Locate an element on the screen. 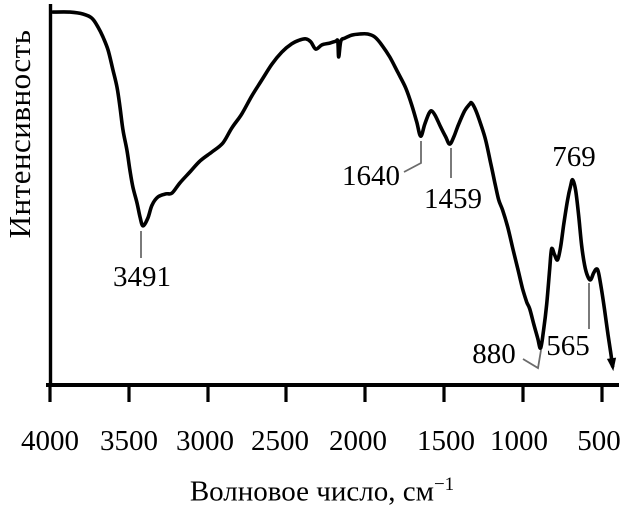 The width and height of the screenshot is (628, 511). x-tick-label: 4000 is located at coordinates (50, 441).